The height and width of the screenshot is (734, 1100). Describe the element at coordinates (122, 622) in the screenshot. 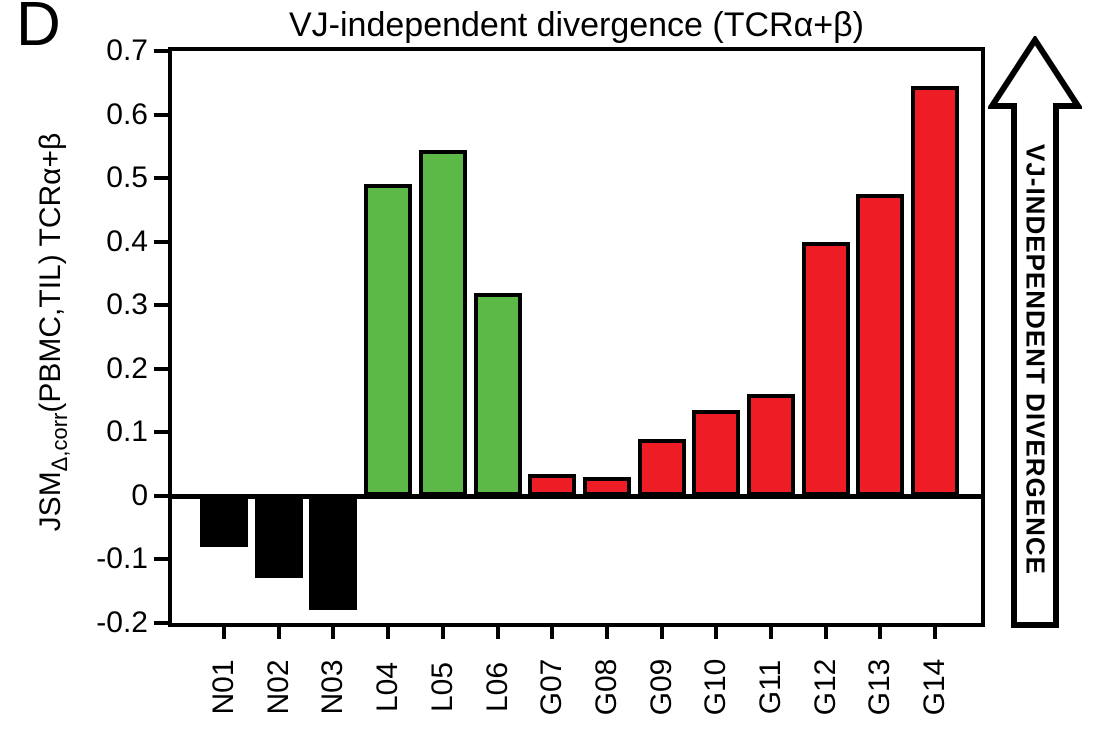

I see `y-tick-label--0.2: -0.2` at that location.